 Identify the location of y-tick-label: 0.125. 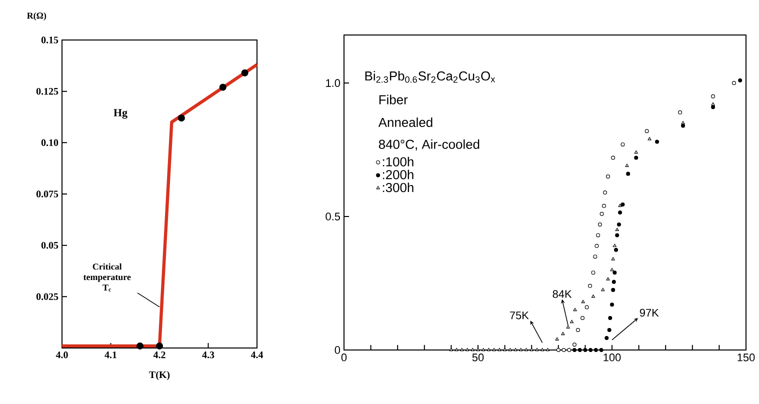
(47, 91).